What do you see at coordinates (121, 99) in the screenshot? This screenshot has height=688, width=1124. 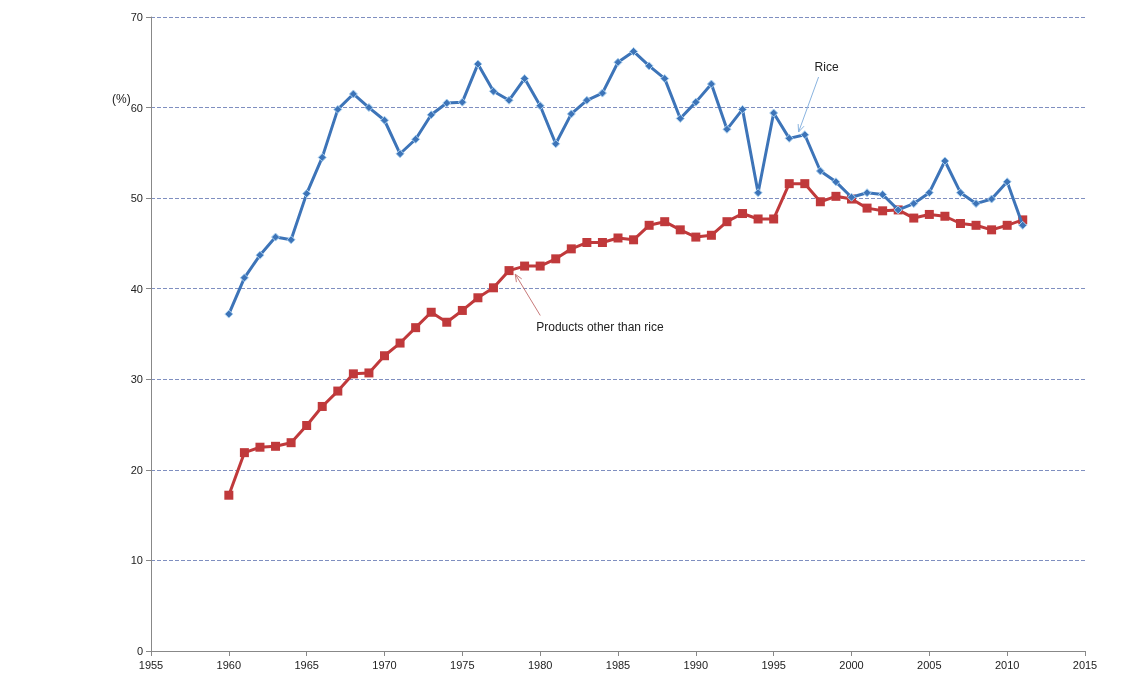 I see `y-axis-title: (%)` at bounding box center [121, 99].